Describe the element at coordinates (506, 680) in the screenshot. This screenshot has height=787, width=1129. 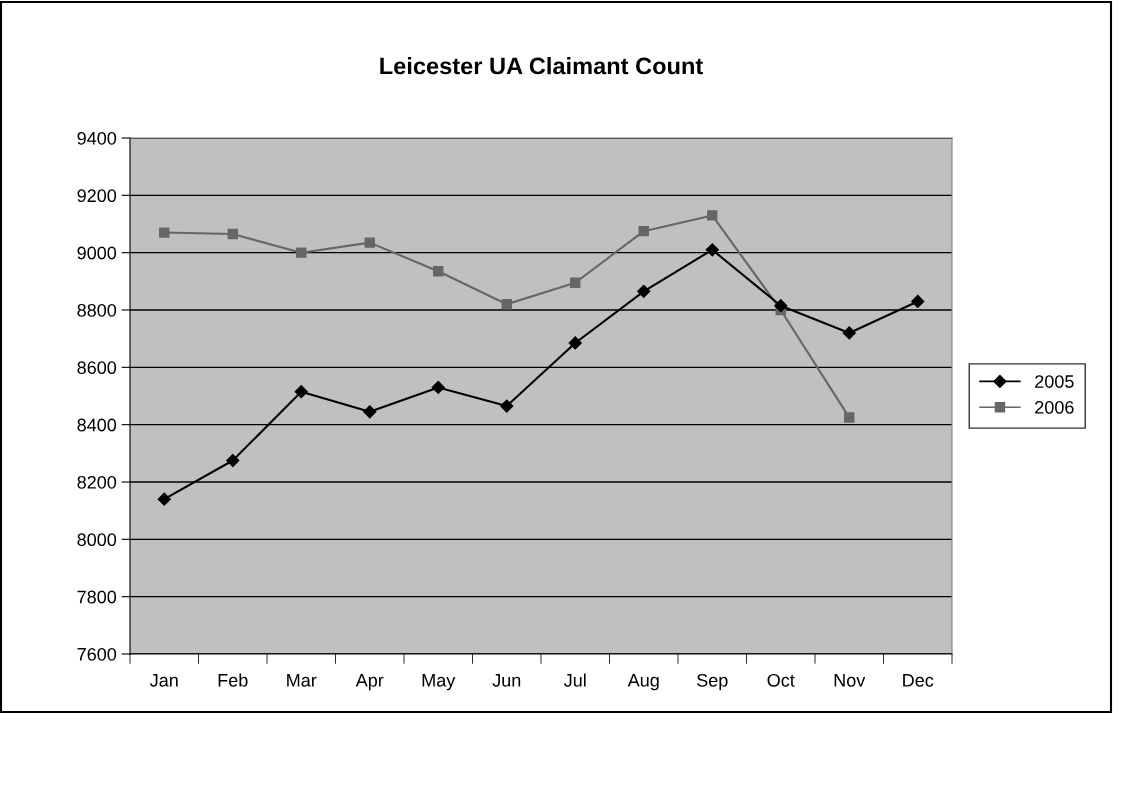
I see `x-tick-label: Jun` at that location.